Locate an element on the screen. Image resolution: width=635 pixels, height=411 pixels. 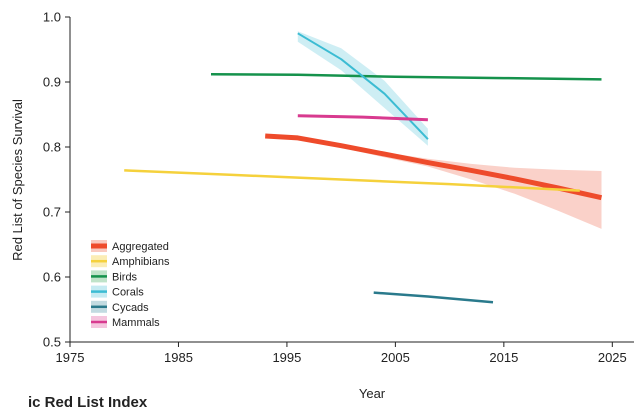
mammals-series-line is located at coordinates (362, 118).